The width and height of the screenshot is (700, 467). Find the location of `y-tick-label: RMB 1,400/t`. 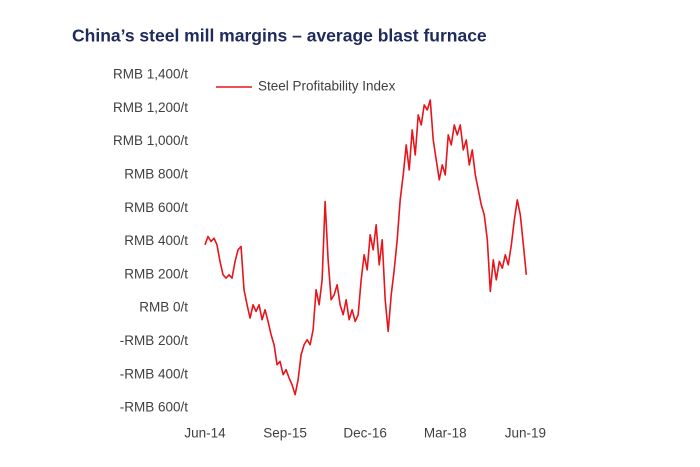

y-tick-label: RMB 1,400/t is located at coordinates (150, 74).